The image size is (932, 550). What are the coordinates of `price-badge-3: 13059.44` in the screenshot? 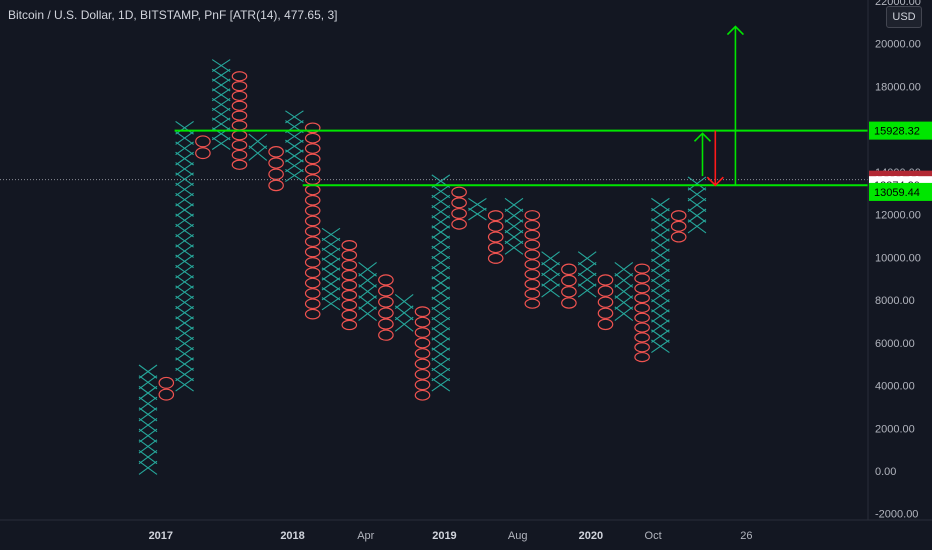 It's located at (900, 191).